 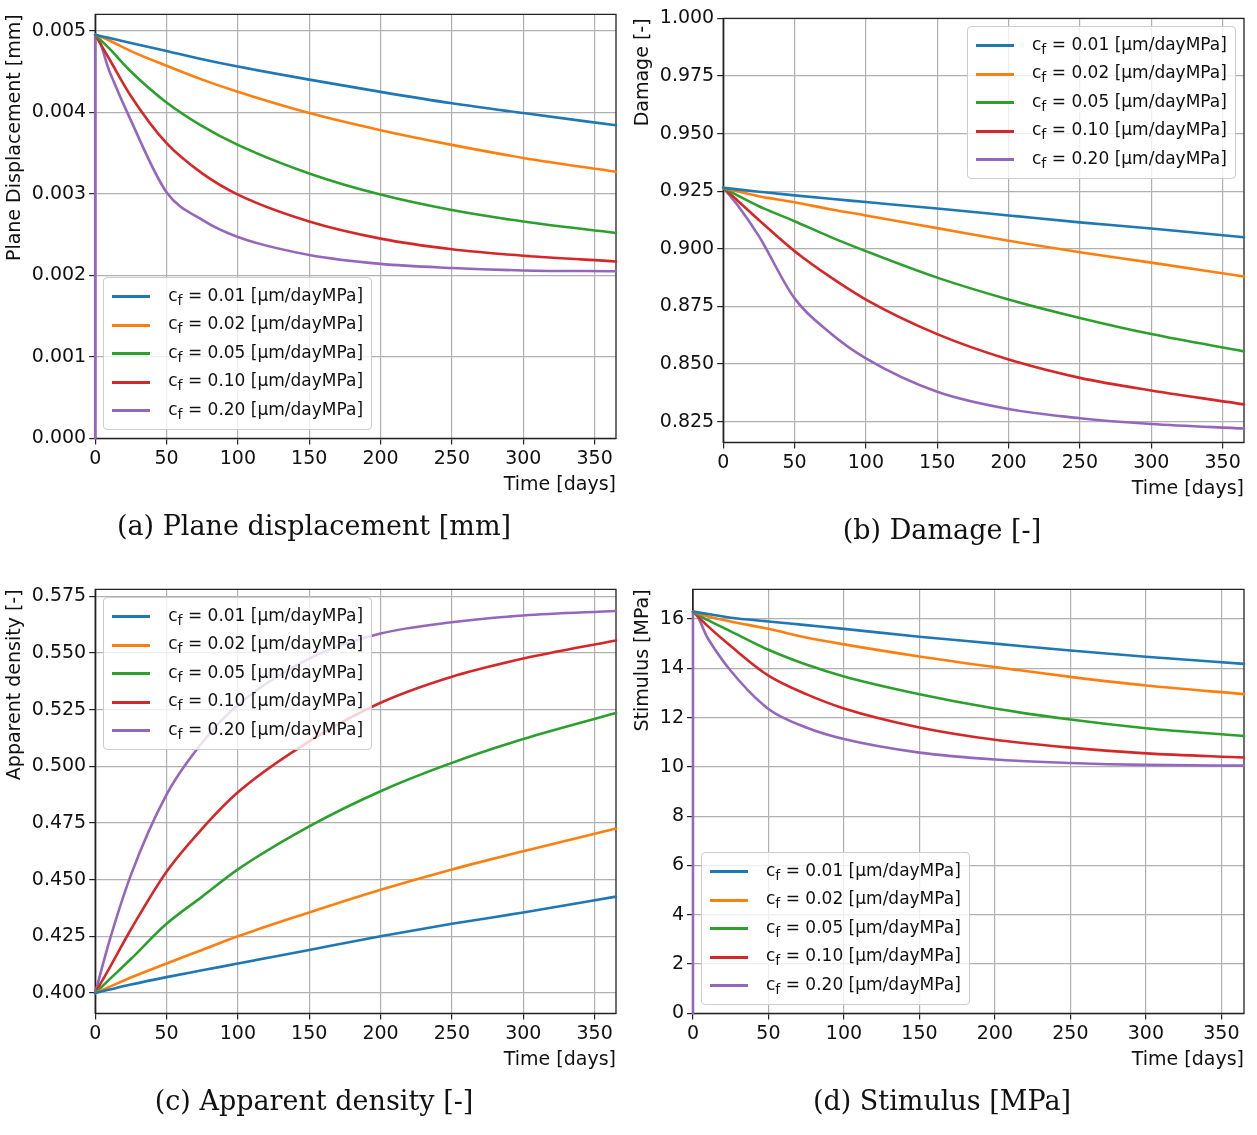 What do you see at coordinates (671, 616) in the screenshot?
I see `y-tick-label: 16` at bounding box center [671, 616].